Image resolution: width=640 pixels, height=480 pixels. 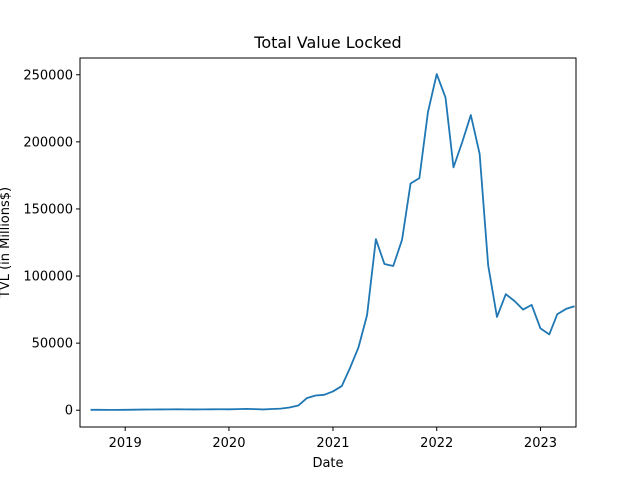 What do you see at coordinates (327, 42) in the screenshot?
I see `chart-title: Total Value Locked` at bounding box center [327, 42].